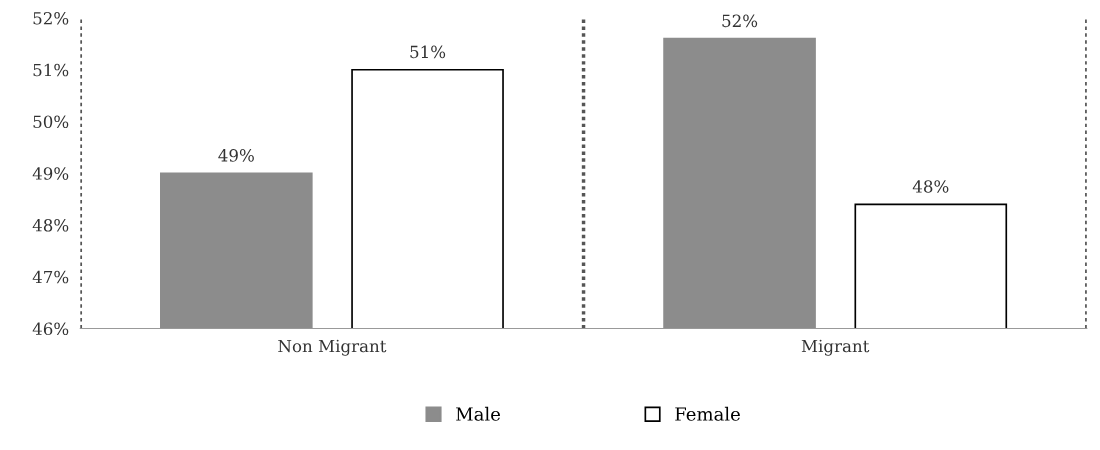 The height and width of the screenshot is (450, 1100). Describe the element at coordinates (50, 329) in the screenshot. I see `y-tick-label: 46%` at that location.